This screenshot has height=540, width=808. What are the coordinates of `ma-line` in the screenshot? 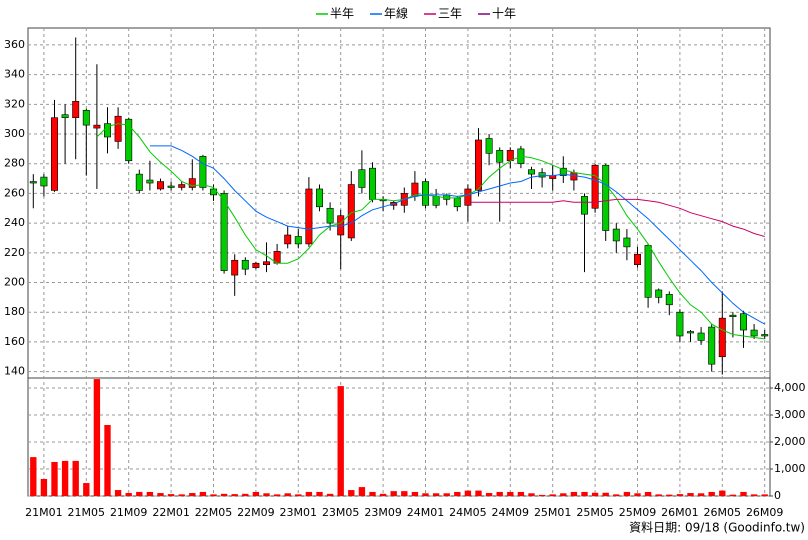 It's located at (616, 217).